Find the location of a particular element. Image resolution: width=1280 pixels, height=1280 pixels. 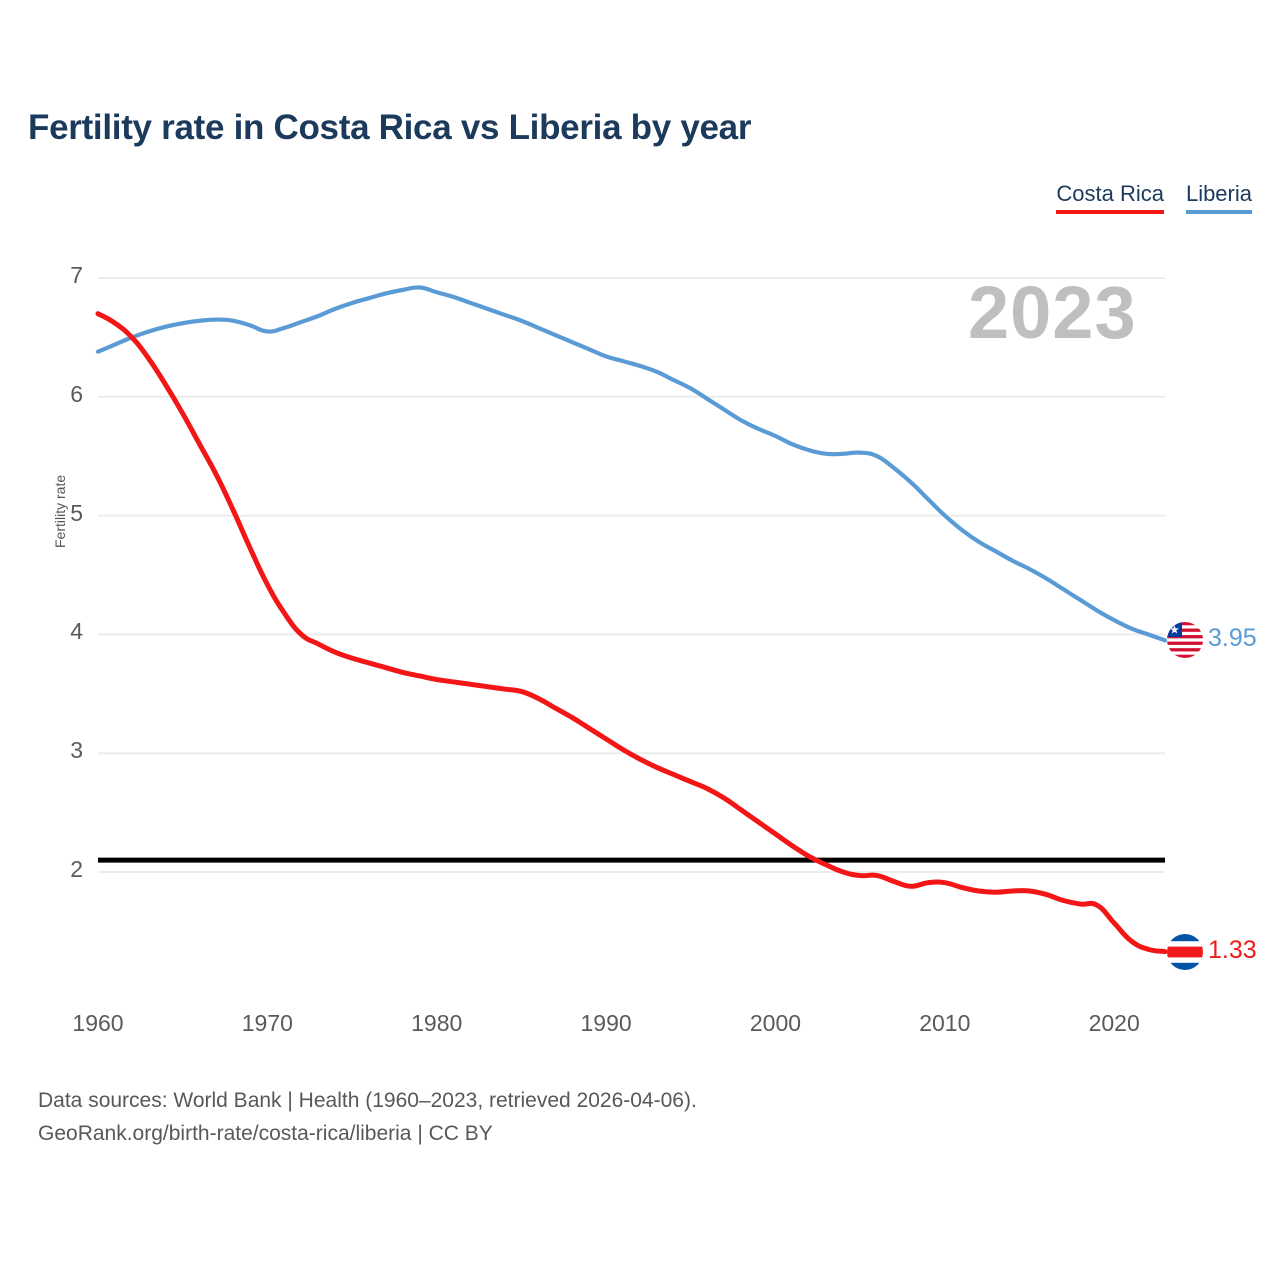

y-tick-3: 3 is located at coordinates (76, 750).